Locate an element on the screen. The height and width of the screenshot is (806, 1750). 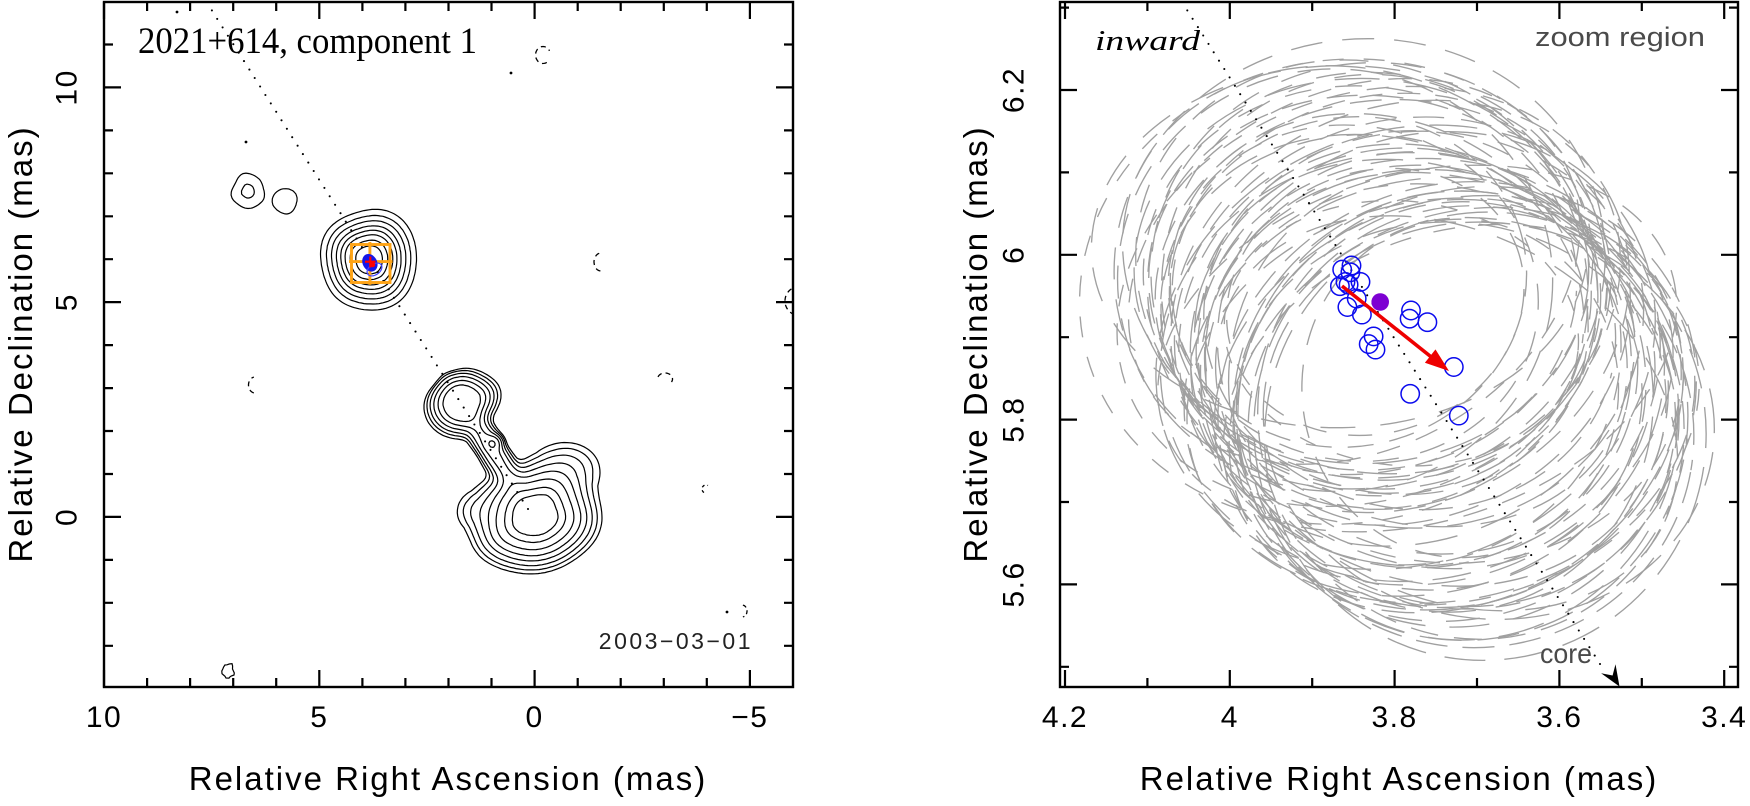
svg-text: 5.8 is located at coordinates (1014, 419).